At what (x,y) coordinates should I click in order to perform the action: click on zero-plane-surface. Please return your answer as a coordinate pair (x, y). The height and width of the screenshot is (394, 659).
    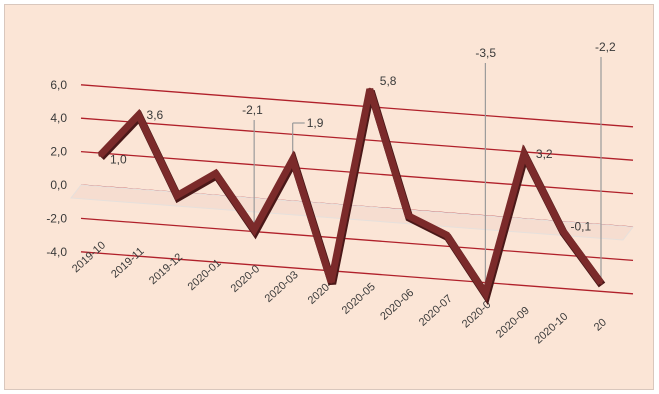
    Looking at the image, I should click on (352, 212).